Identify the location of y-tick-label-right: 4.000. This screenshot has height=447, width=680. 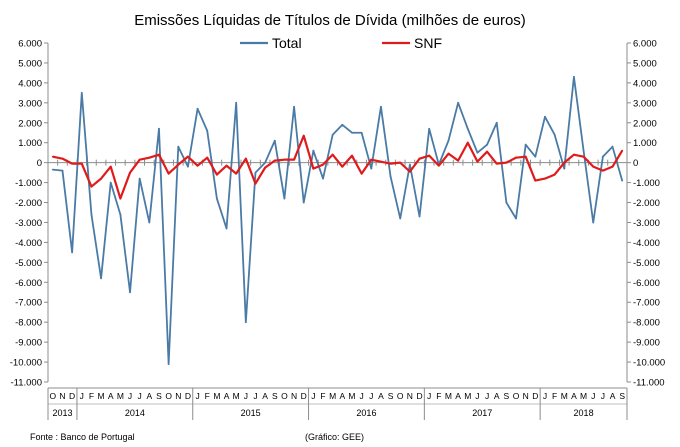
(645, 83).